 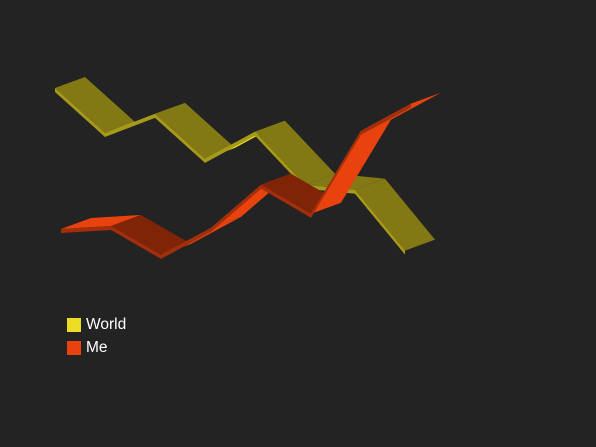 What do you see at coordinates (106, 324) in the screenshot?
I see `legend-label-world: World` at bounding box center [106, 324].